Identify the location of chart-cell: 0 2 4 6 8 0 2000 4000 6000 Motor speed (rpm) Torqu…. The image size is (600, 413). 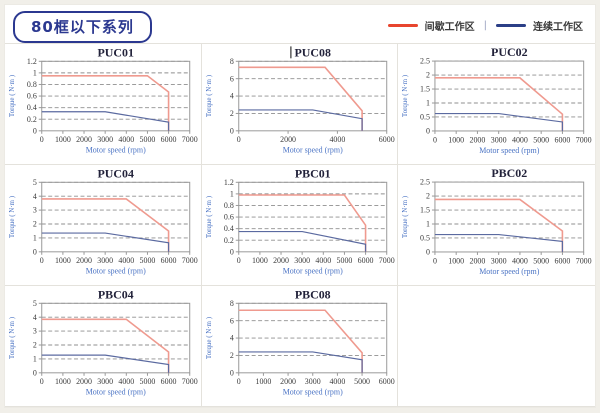
(300, 104).